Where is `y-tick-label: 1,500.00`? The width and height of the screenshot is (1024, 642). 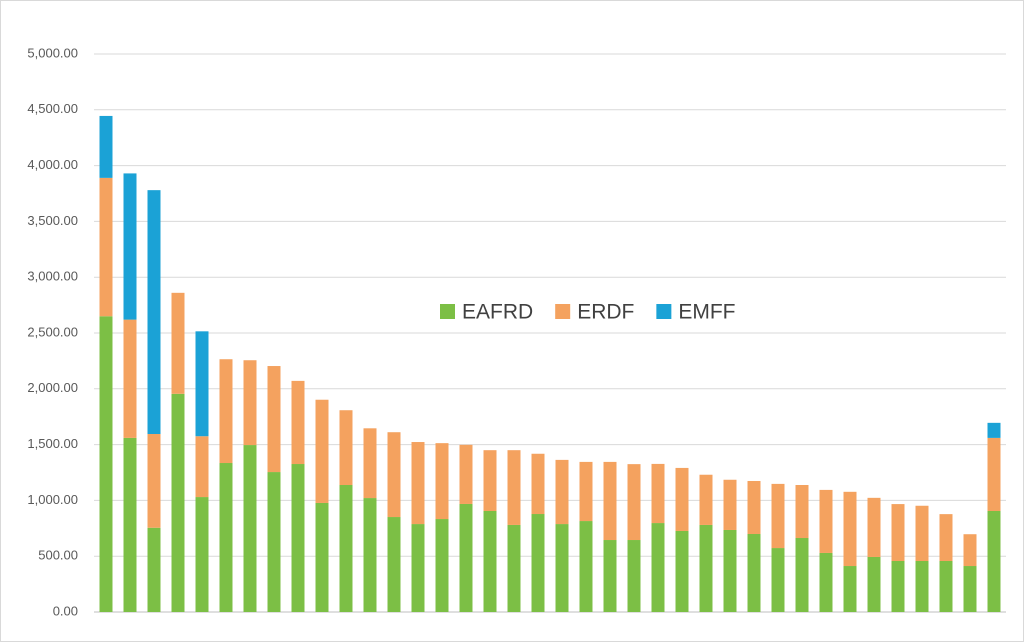
y-tick-label: 1,500.00 is located at coordinates (52, 443).